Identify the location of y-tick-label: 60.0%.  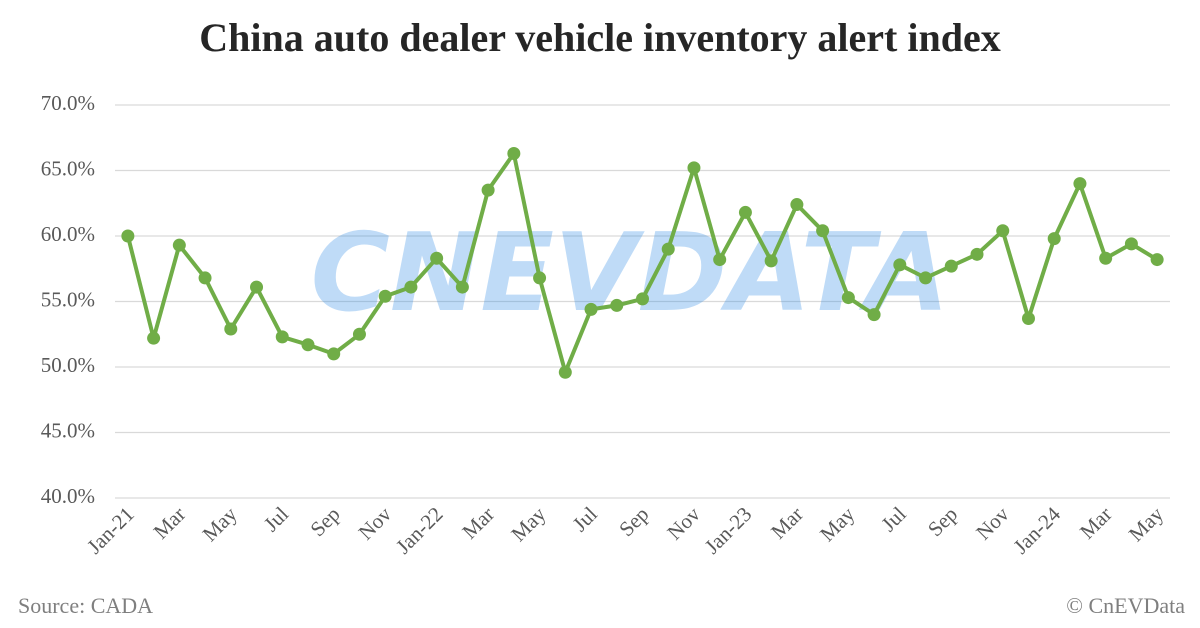
(68, 234).